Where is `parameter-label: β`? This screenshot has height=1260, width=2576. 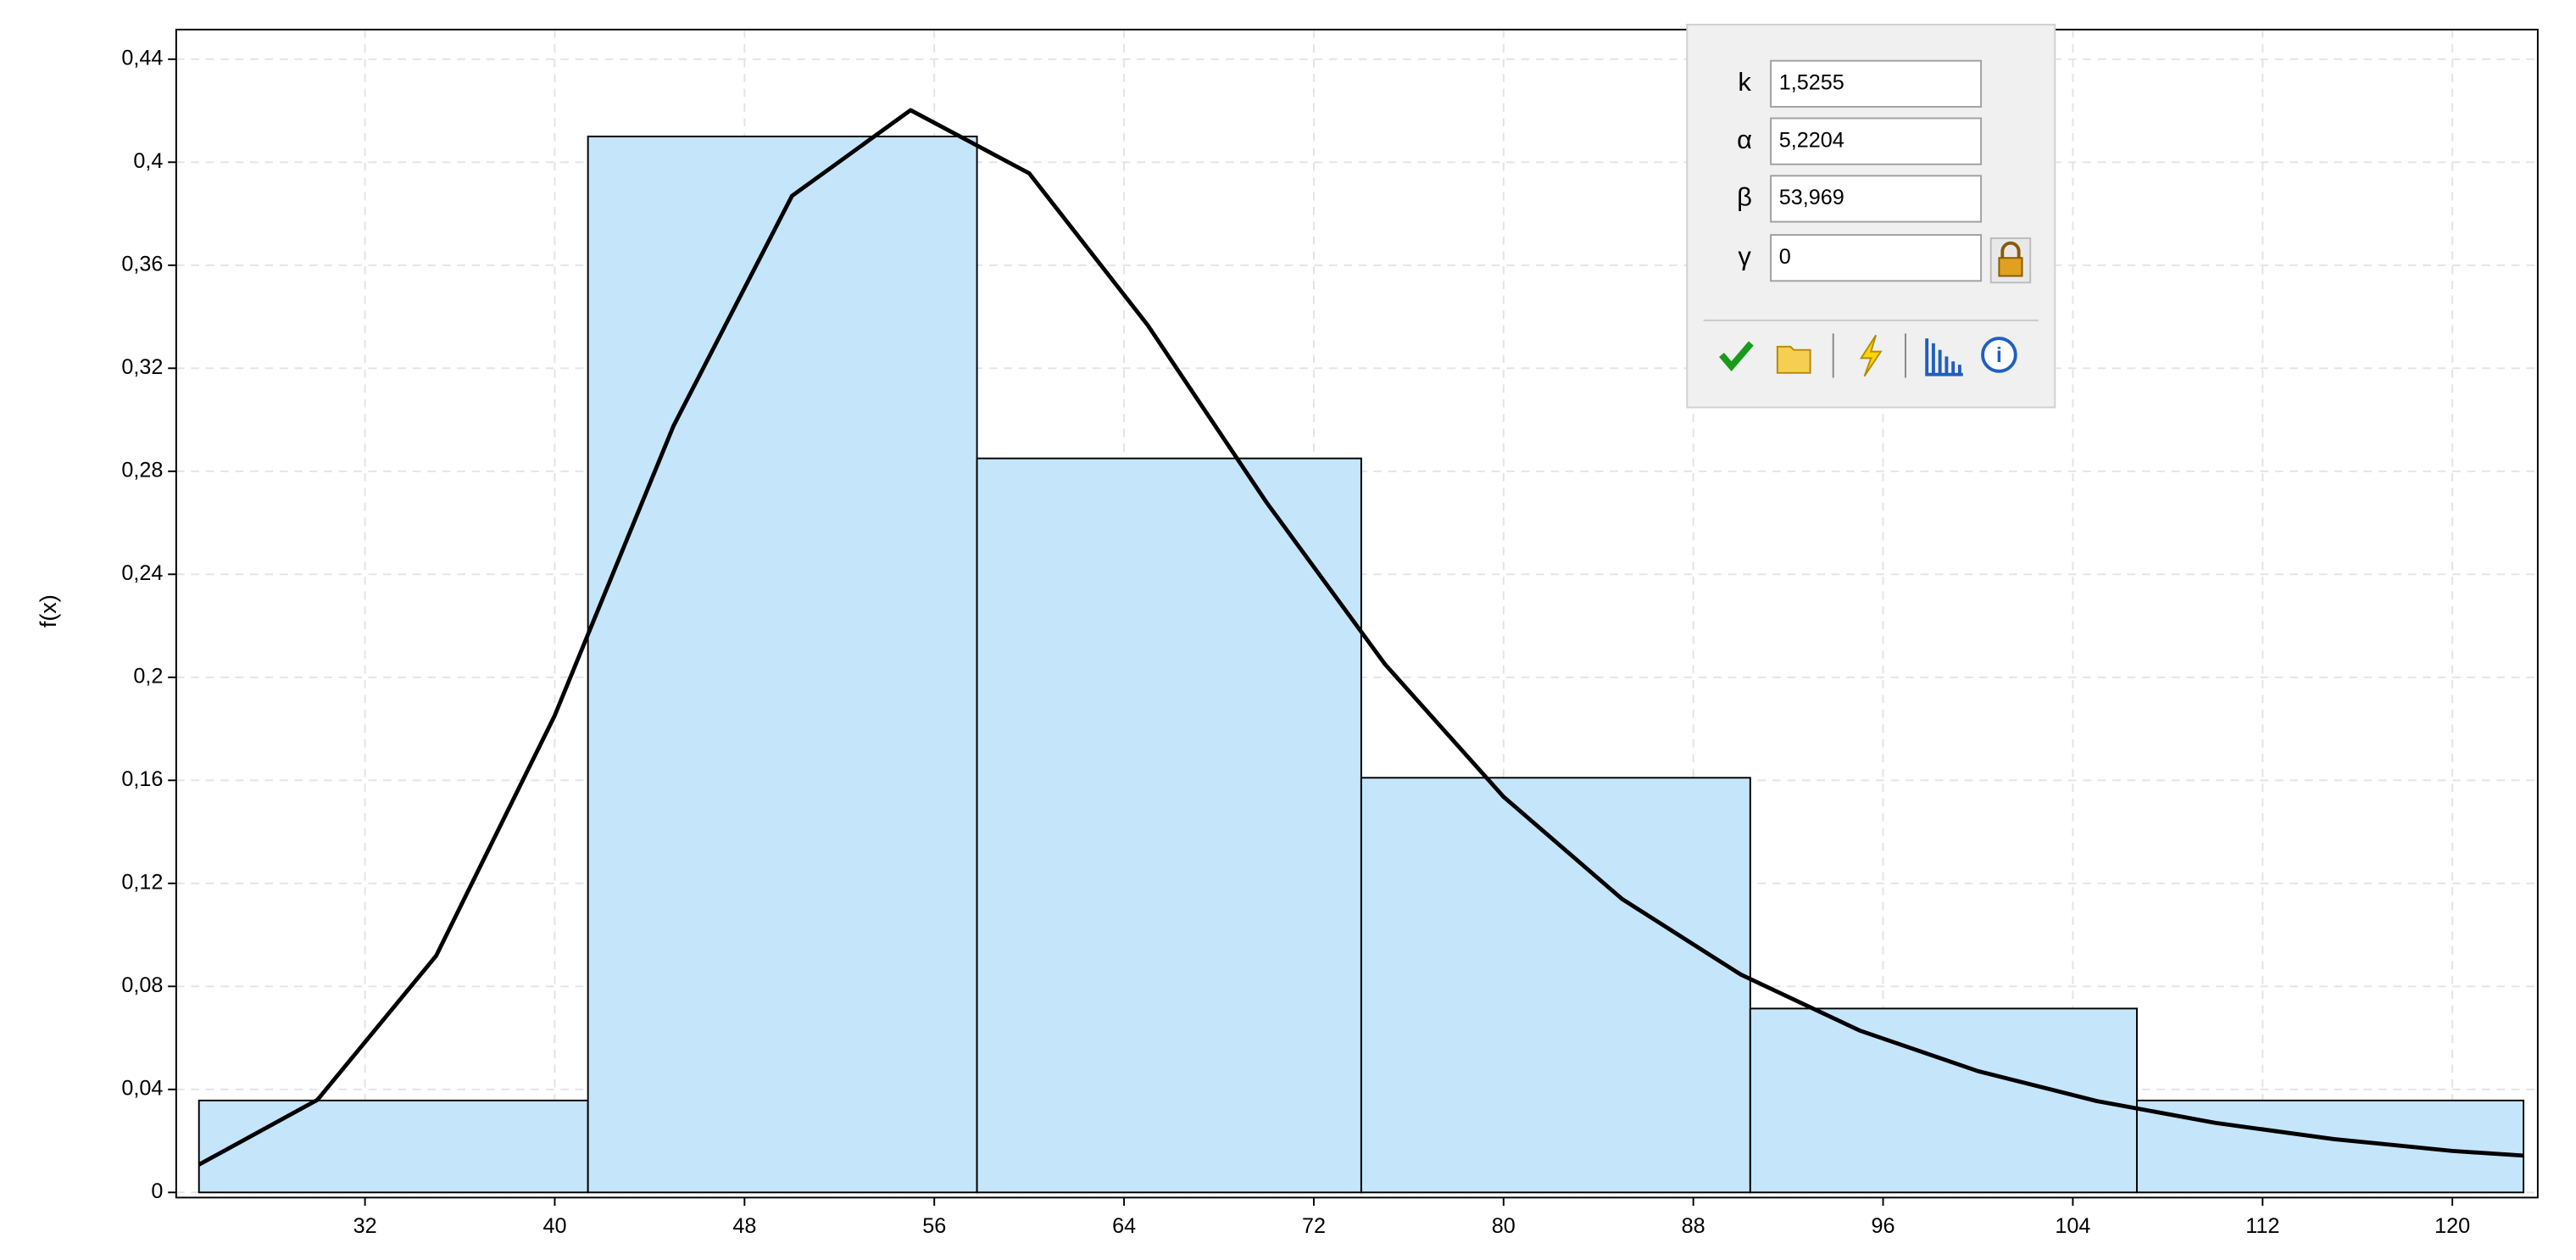
parameter-label: β is located at coordinates (1744, 197).